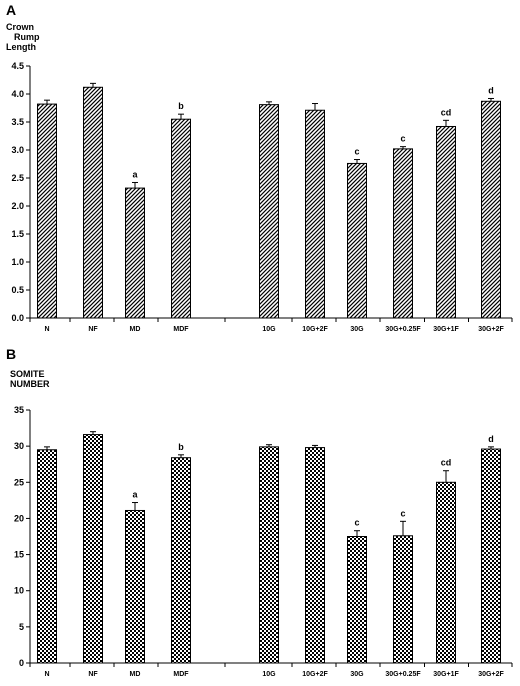 The height and width of the screenshot is (686, 520). Describe the element at coordinates (17, 178) in the screenshot. I see `y-tick-label: 2.5` at that location.